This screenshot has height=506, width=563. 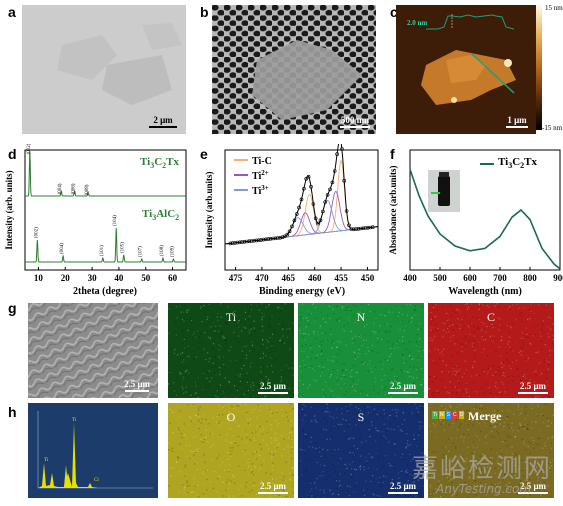 What do you see at coordinates (123, 247) in the screenshot?
I see `xrd-peak-label: (105)` at bounding box center [123, 247].